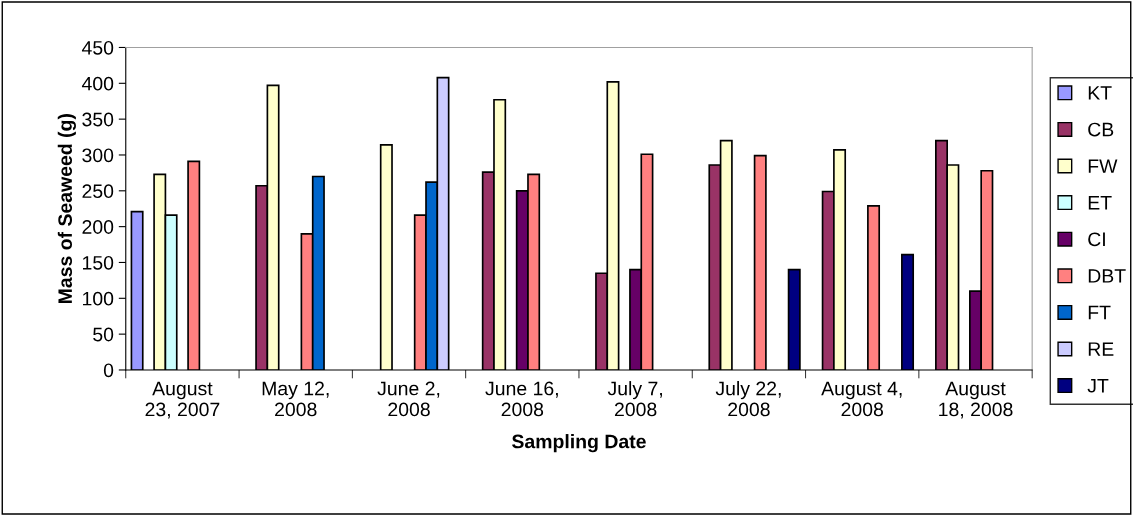 The height and width of the screenshot is (516, 1133). Describe the element at coordinates (97, 83) in the screenshot. I see `y-tick-label: 400` at that location.